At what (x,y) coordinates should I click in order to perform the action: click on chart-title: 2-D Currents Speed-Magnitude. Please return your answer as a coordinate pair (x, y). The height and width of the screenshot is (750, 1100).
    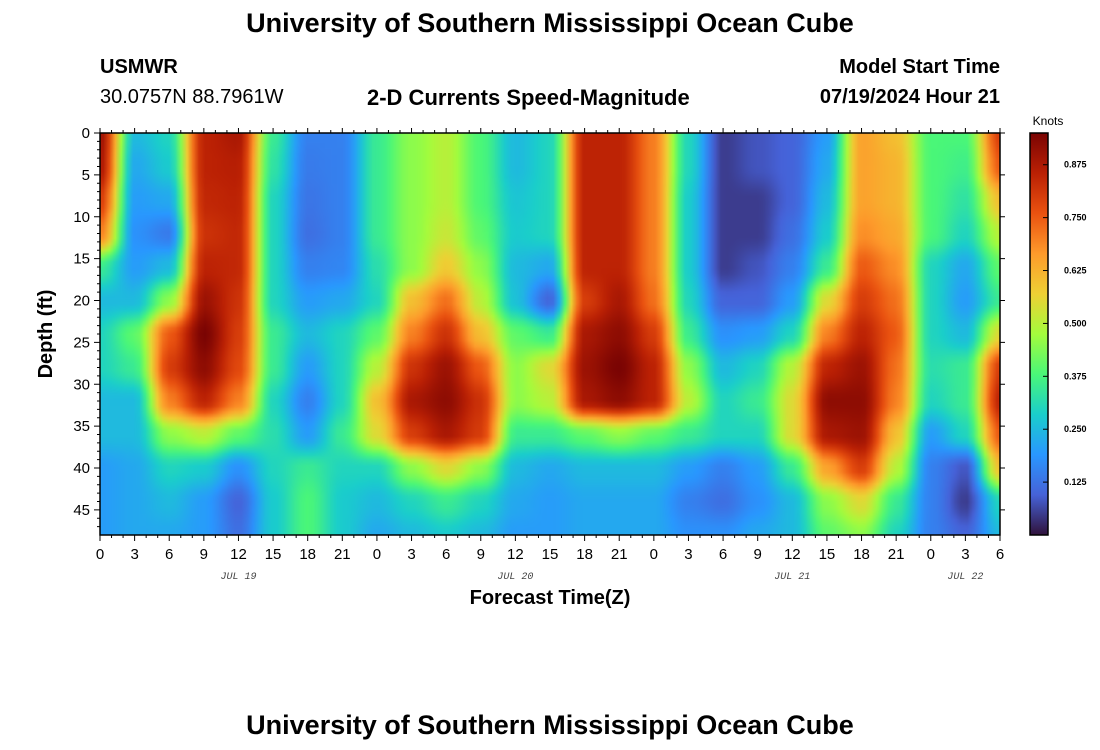
    Looking at the image, I should click on (528, 97).